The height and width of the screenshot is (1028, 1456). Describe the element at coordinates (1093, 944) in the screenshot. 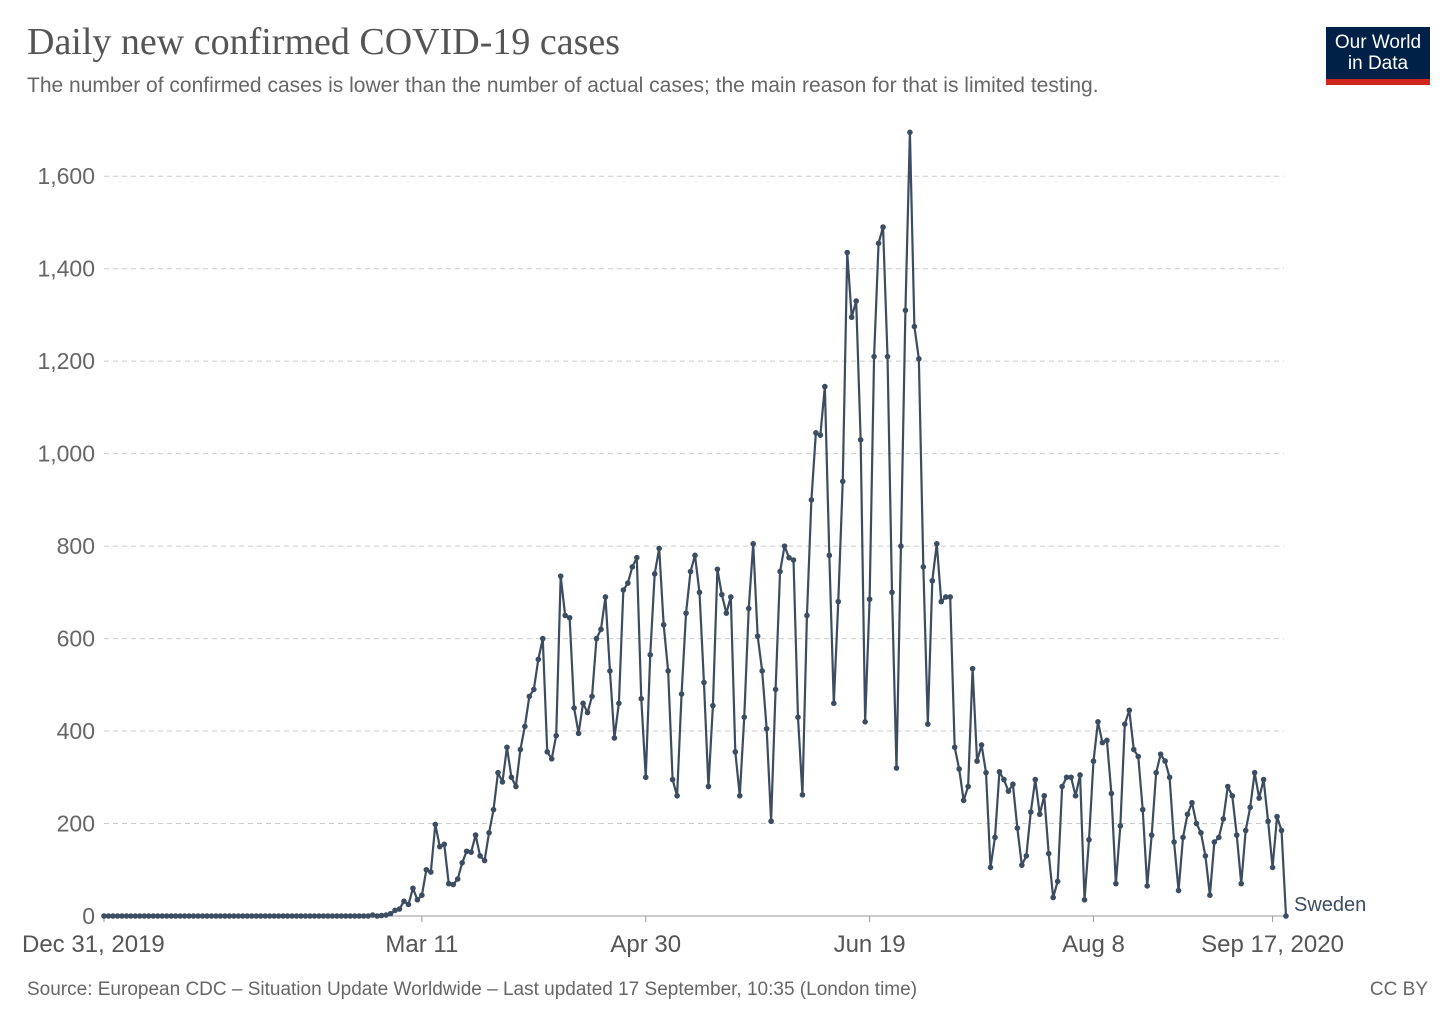

I see `x-tick-label: Aug 8` at that location.